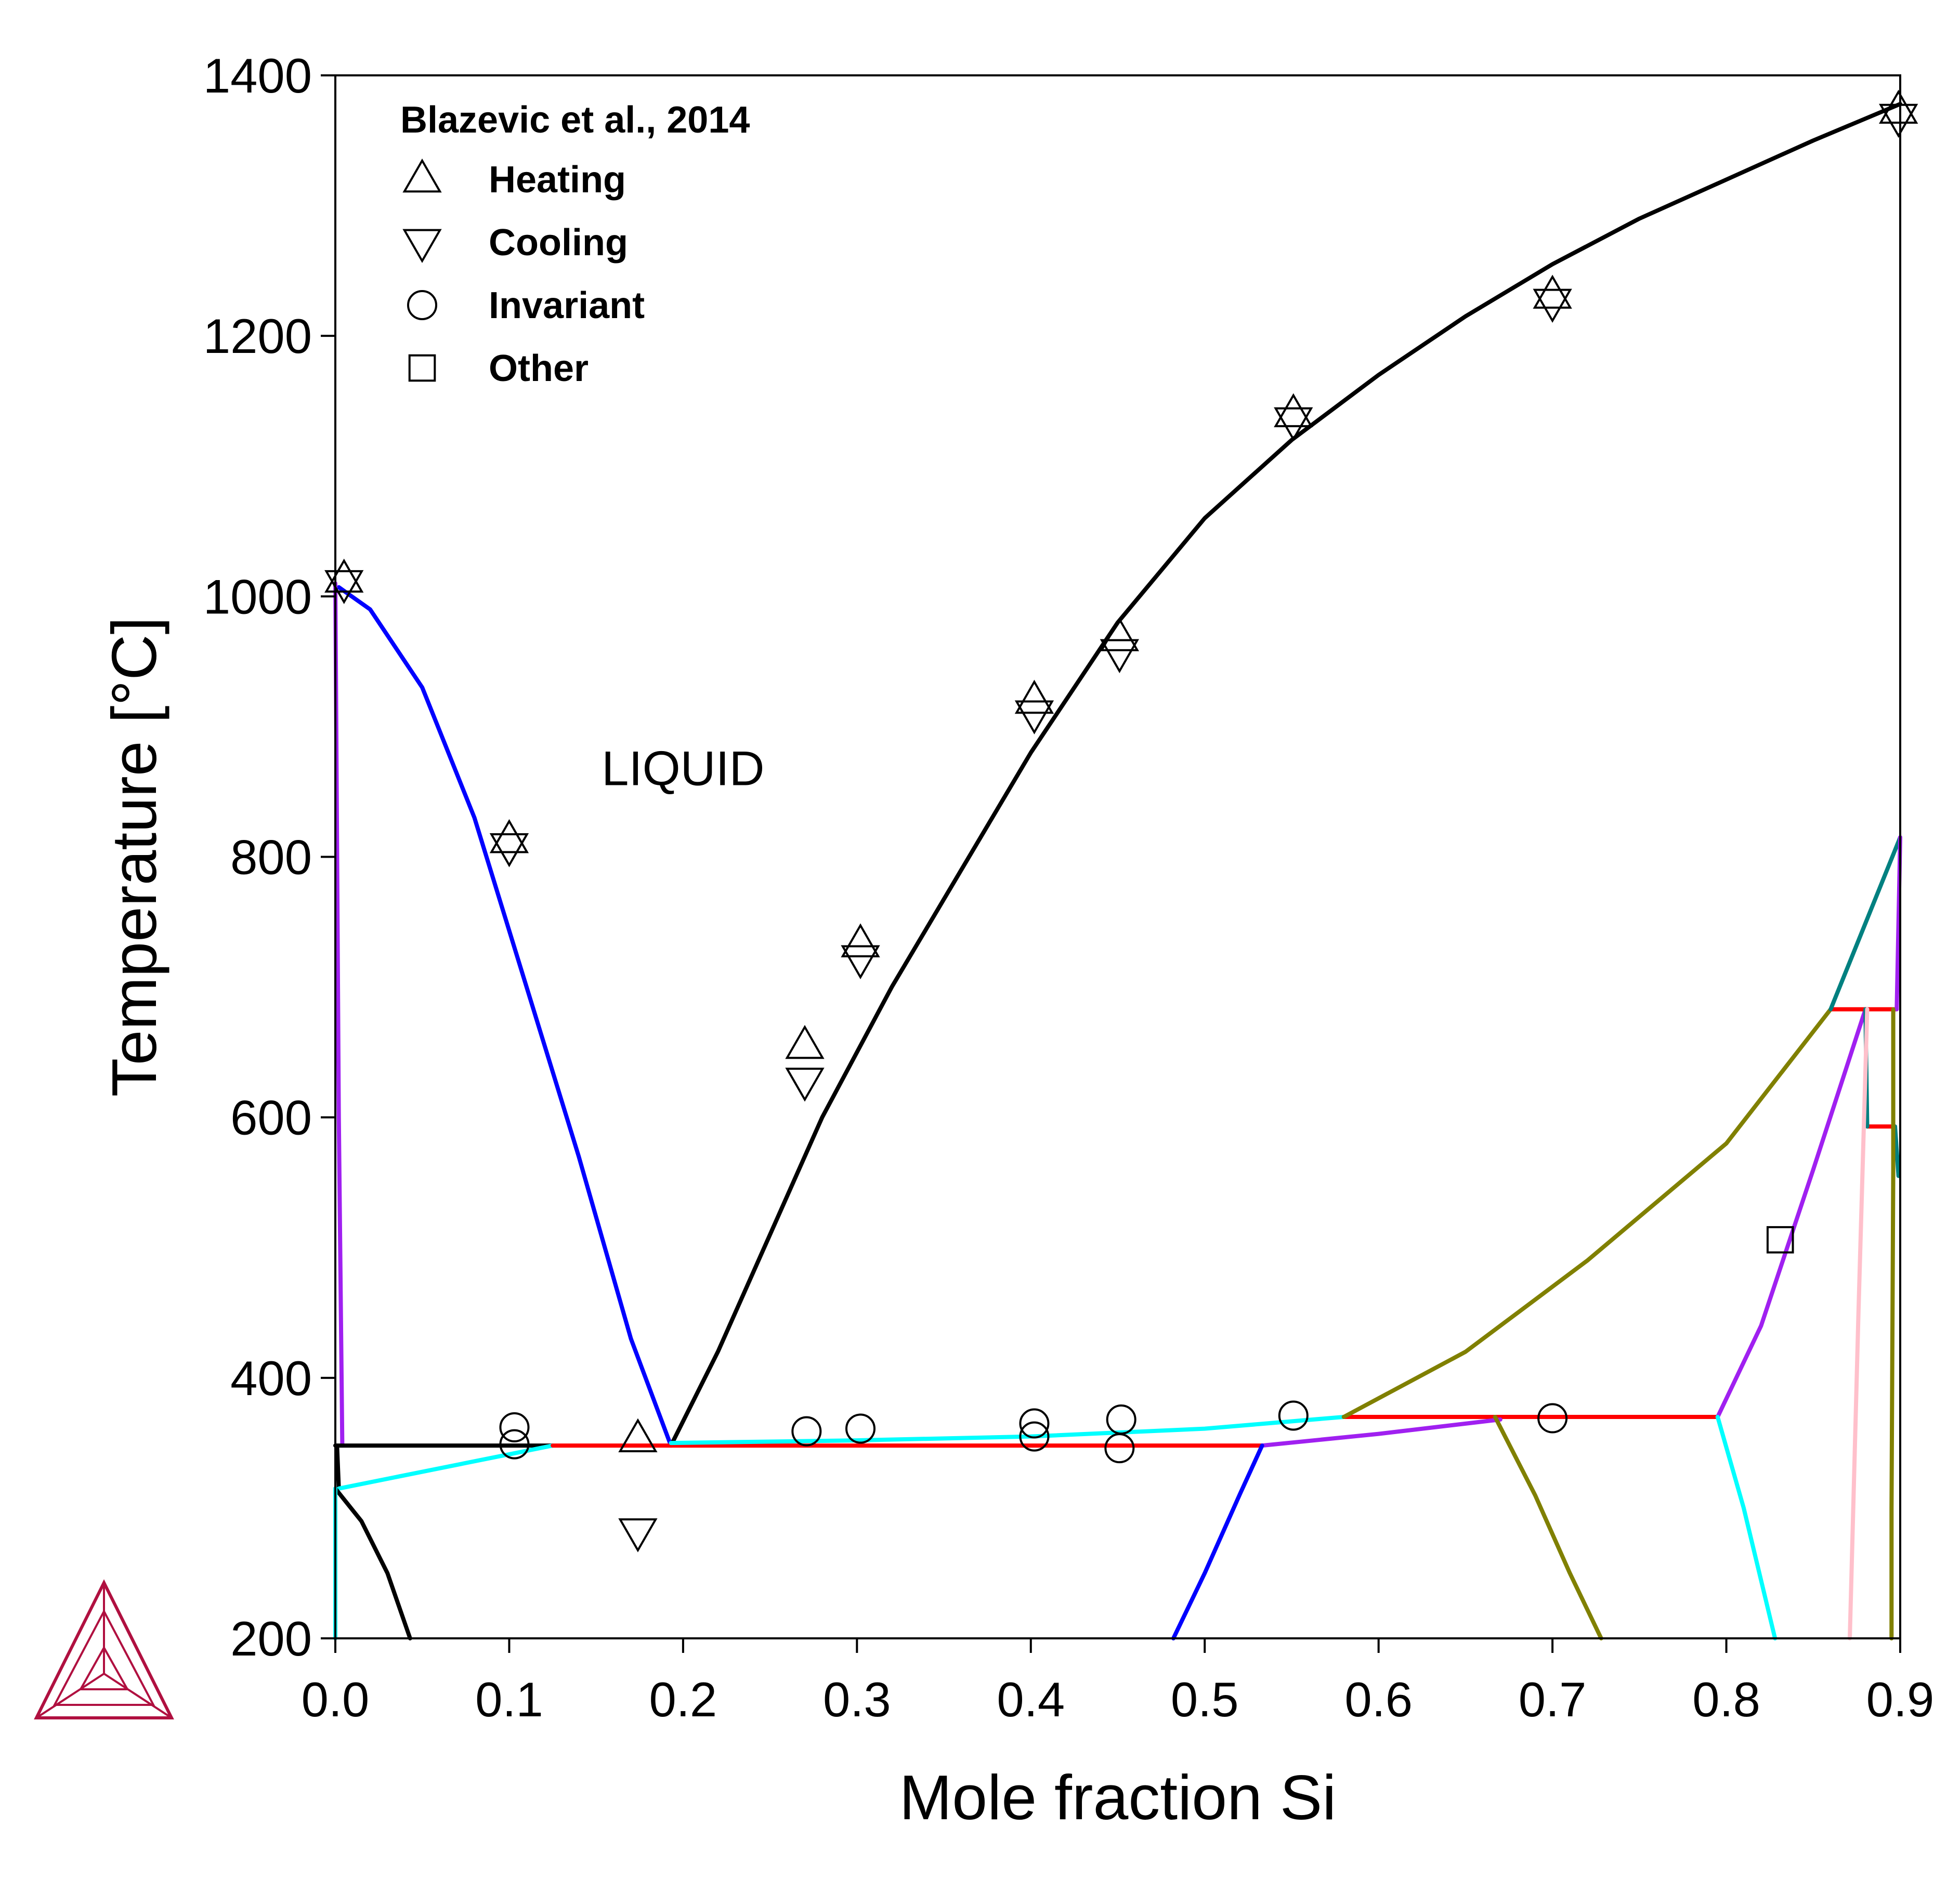 The width and height of the screenshot is (1960, 1892). What do you see at coordinates (422, 176) in the screenshot?
I see `legend-triangle-up-icon` at bounding box center [422, 176].